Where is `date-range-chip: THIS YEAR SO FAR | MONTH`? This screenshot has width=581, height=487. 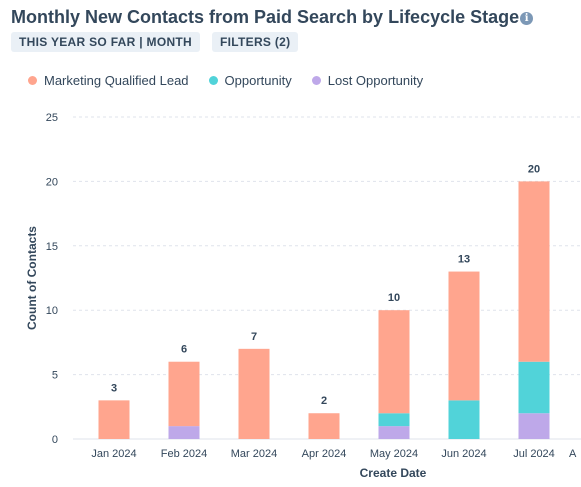 date-range-chip: THIS YEAR SO FAR | MONTH is located at coordinates (106, 42).